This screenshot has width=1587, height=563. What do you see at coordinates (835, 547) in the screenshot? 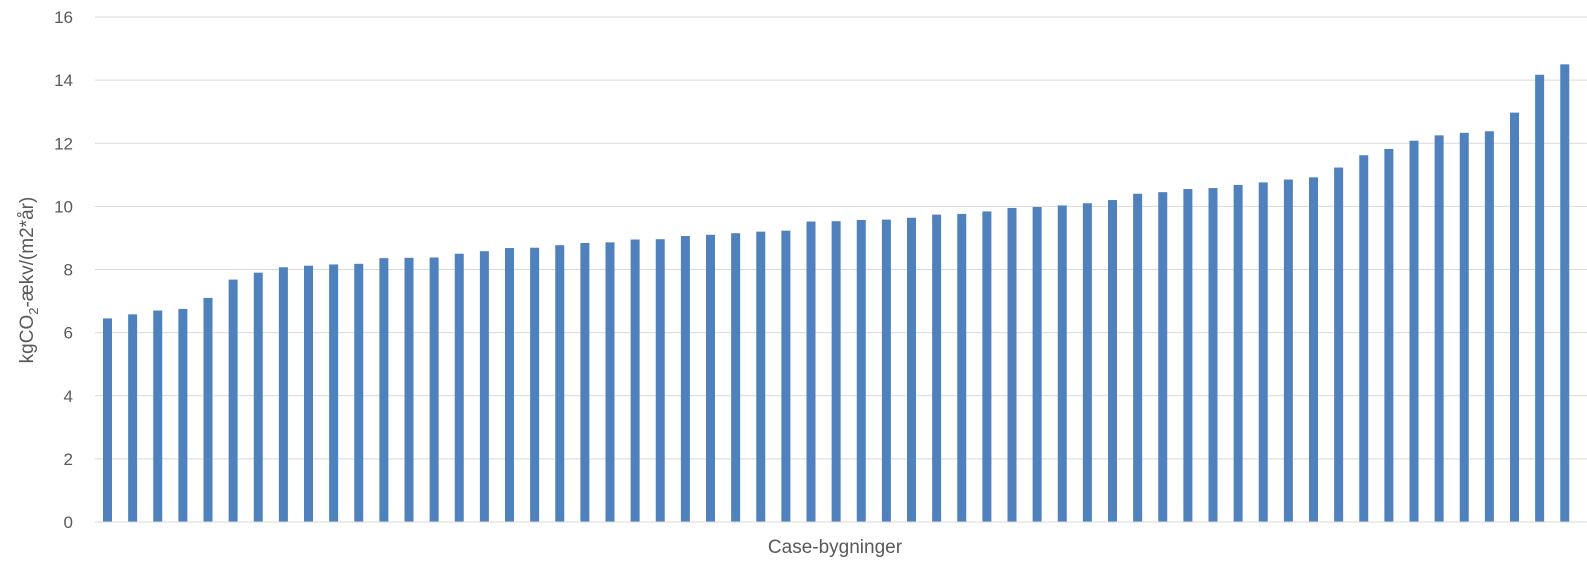
I see `x-axis-title: Case-bygninger` at bounding box center [835, 547].